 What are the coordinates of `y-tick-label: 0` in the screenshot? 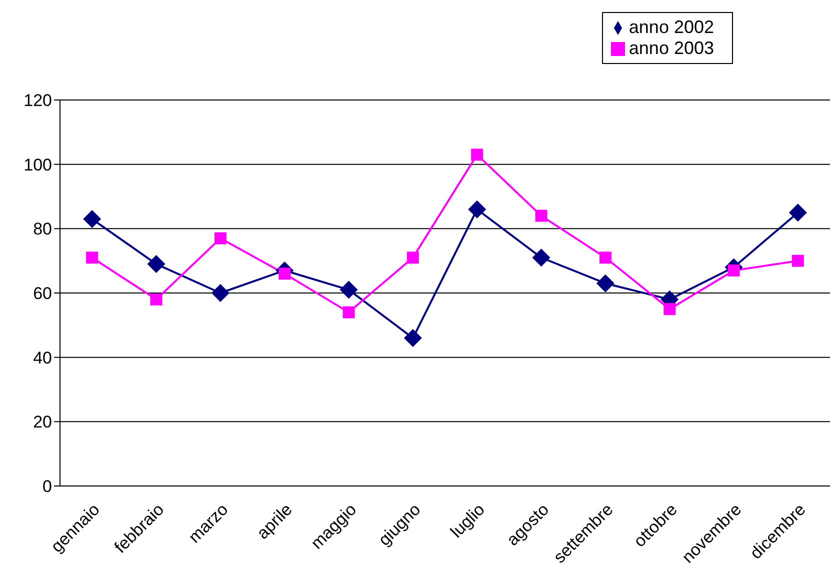 It's located at (47, 486).